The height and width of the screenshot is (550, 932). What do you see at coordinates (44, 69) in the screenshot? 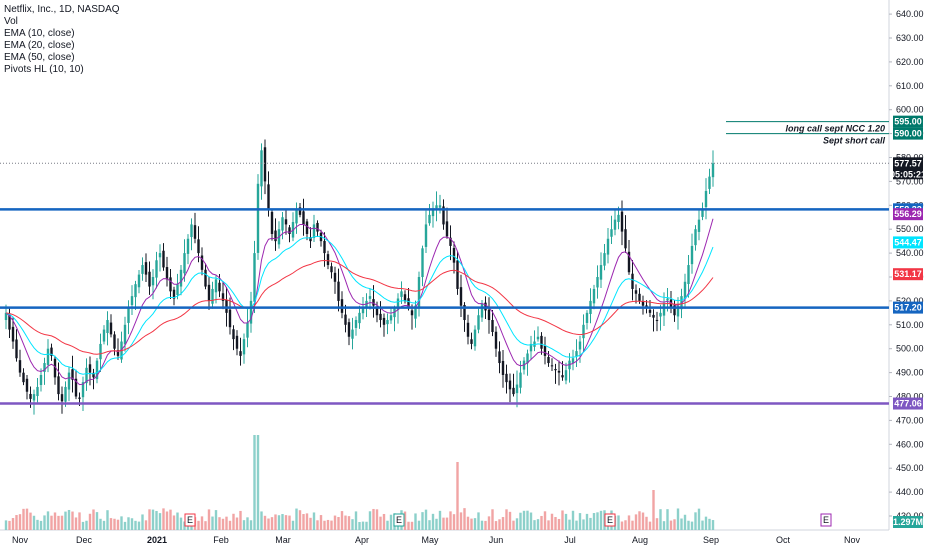
I see `legend-study-pivots: Pivots HL (10, 10)` at bounding box center [44, 69].